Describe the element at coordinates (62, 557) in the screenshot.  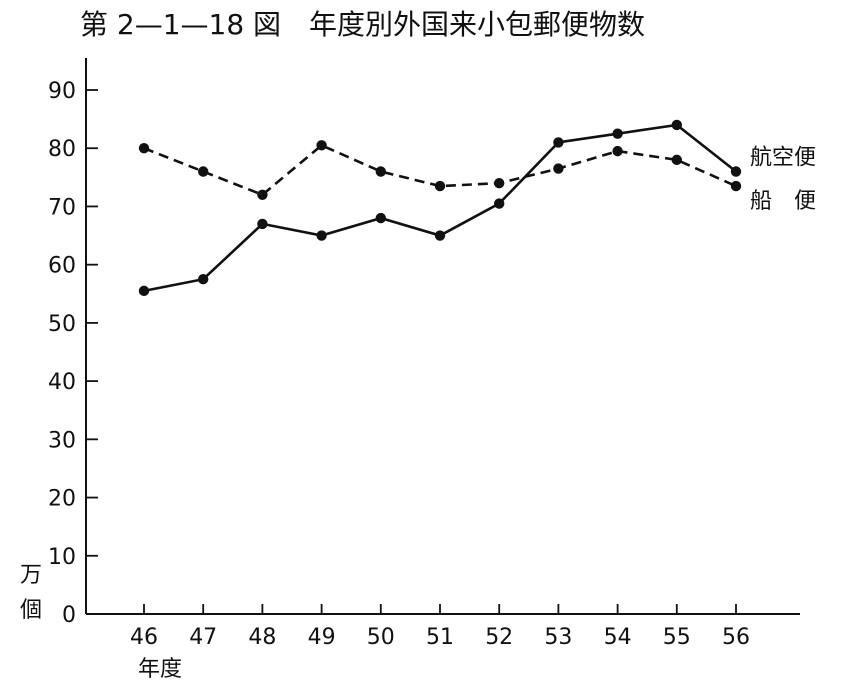
I see `y-tick-label: 10` at that location.